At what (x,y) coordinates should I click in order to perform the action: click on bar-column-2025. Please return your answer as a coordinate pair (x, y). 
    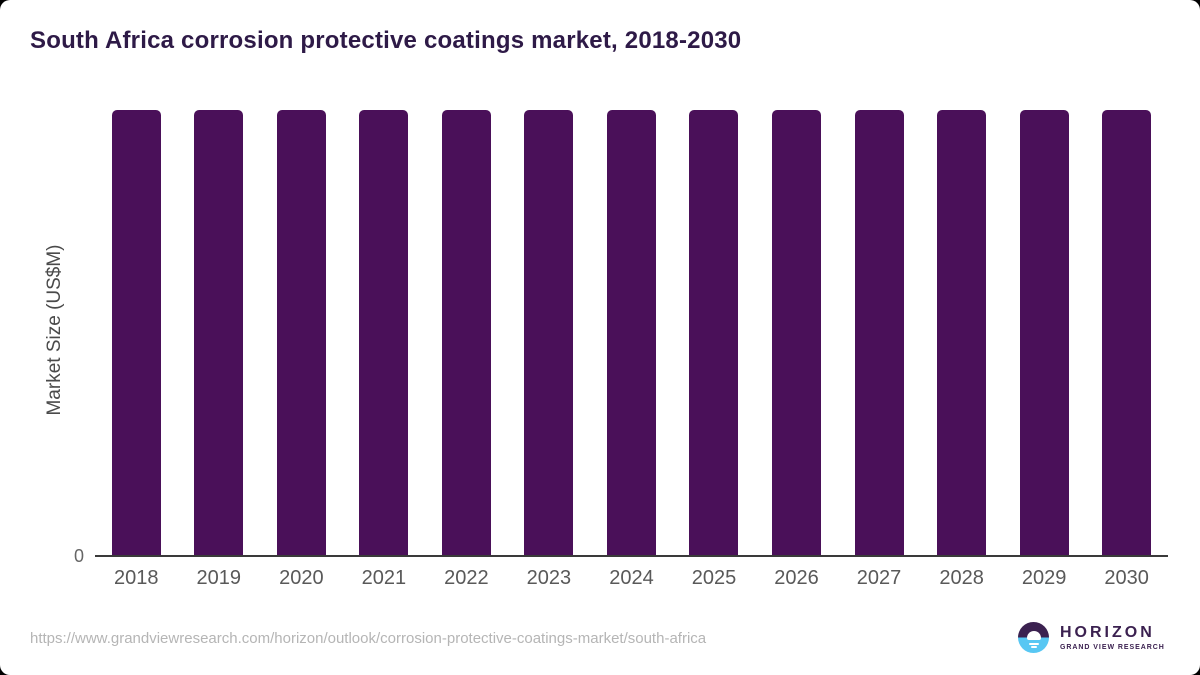
    Looking at the image, I should click on (714, 332).